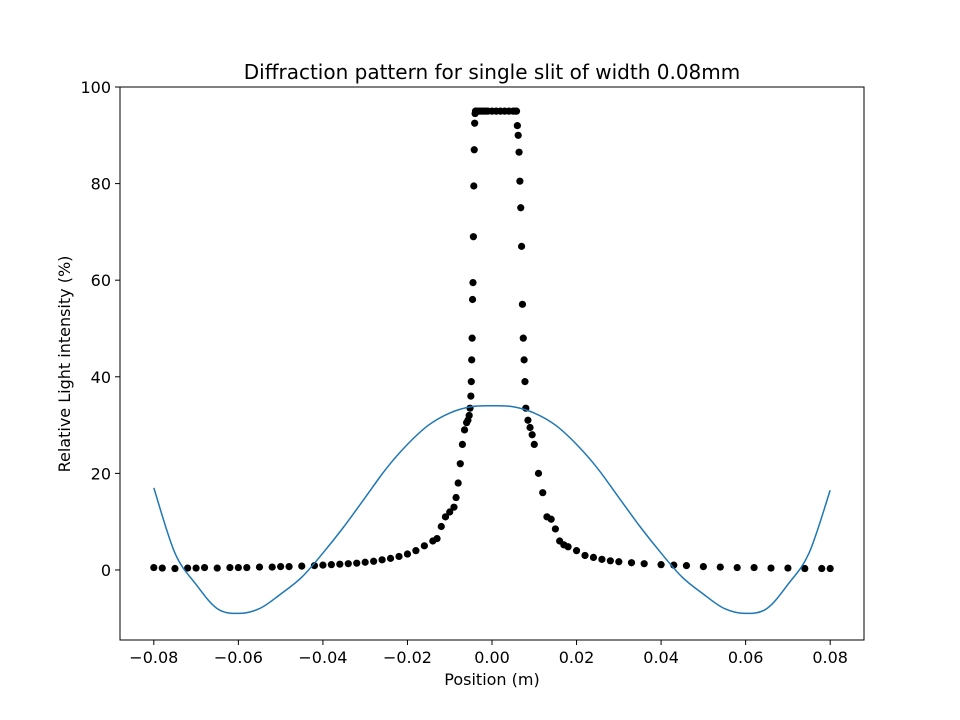 The image size is (960, 720). I want to click on y-tick-label: 100, so click(95, 87).